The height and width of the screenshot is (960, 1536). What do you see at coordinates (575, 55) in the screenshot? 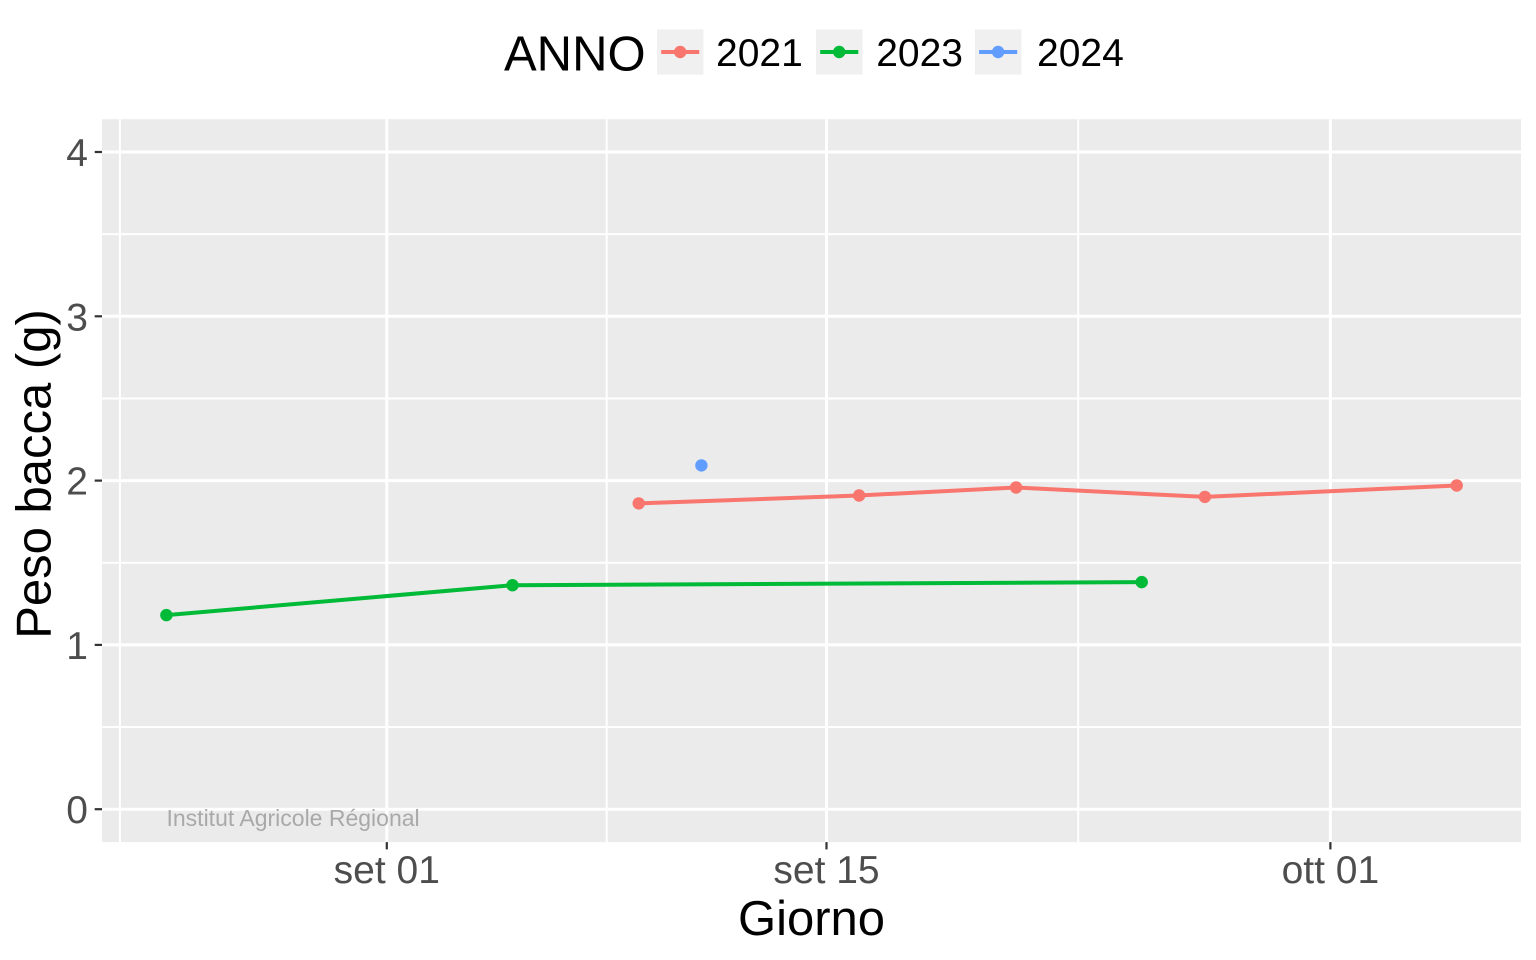
I see `svg-text: ANNO` at bounding box center [575, 55].